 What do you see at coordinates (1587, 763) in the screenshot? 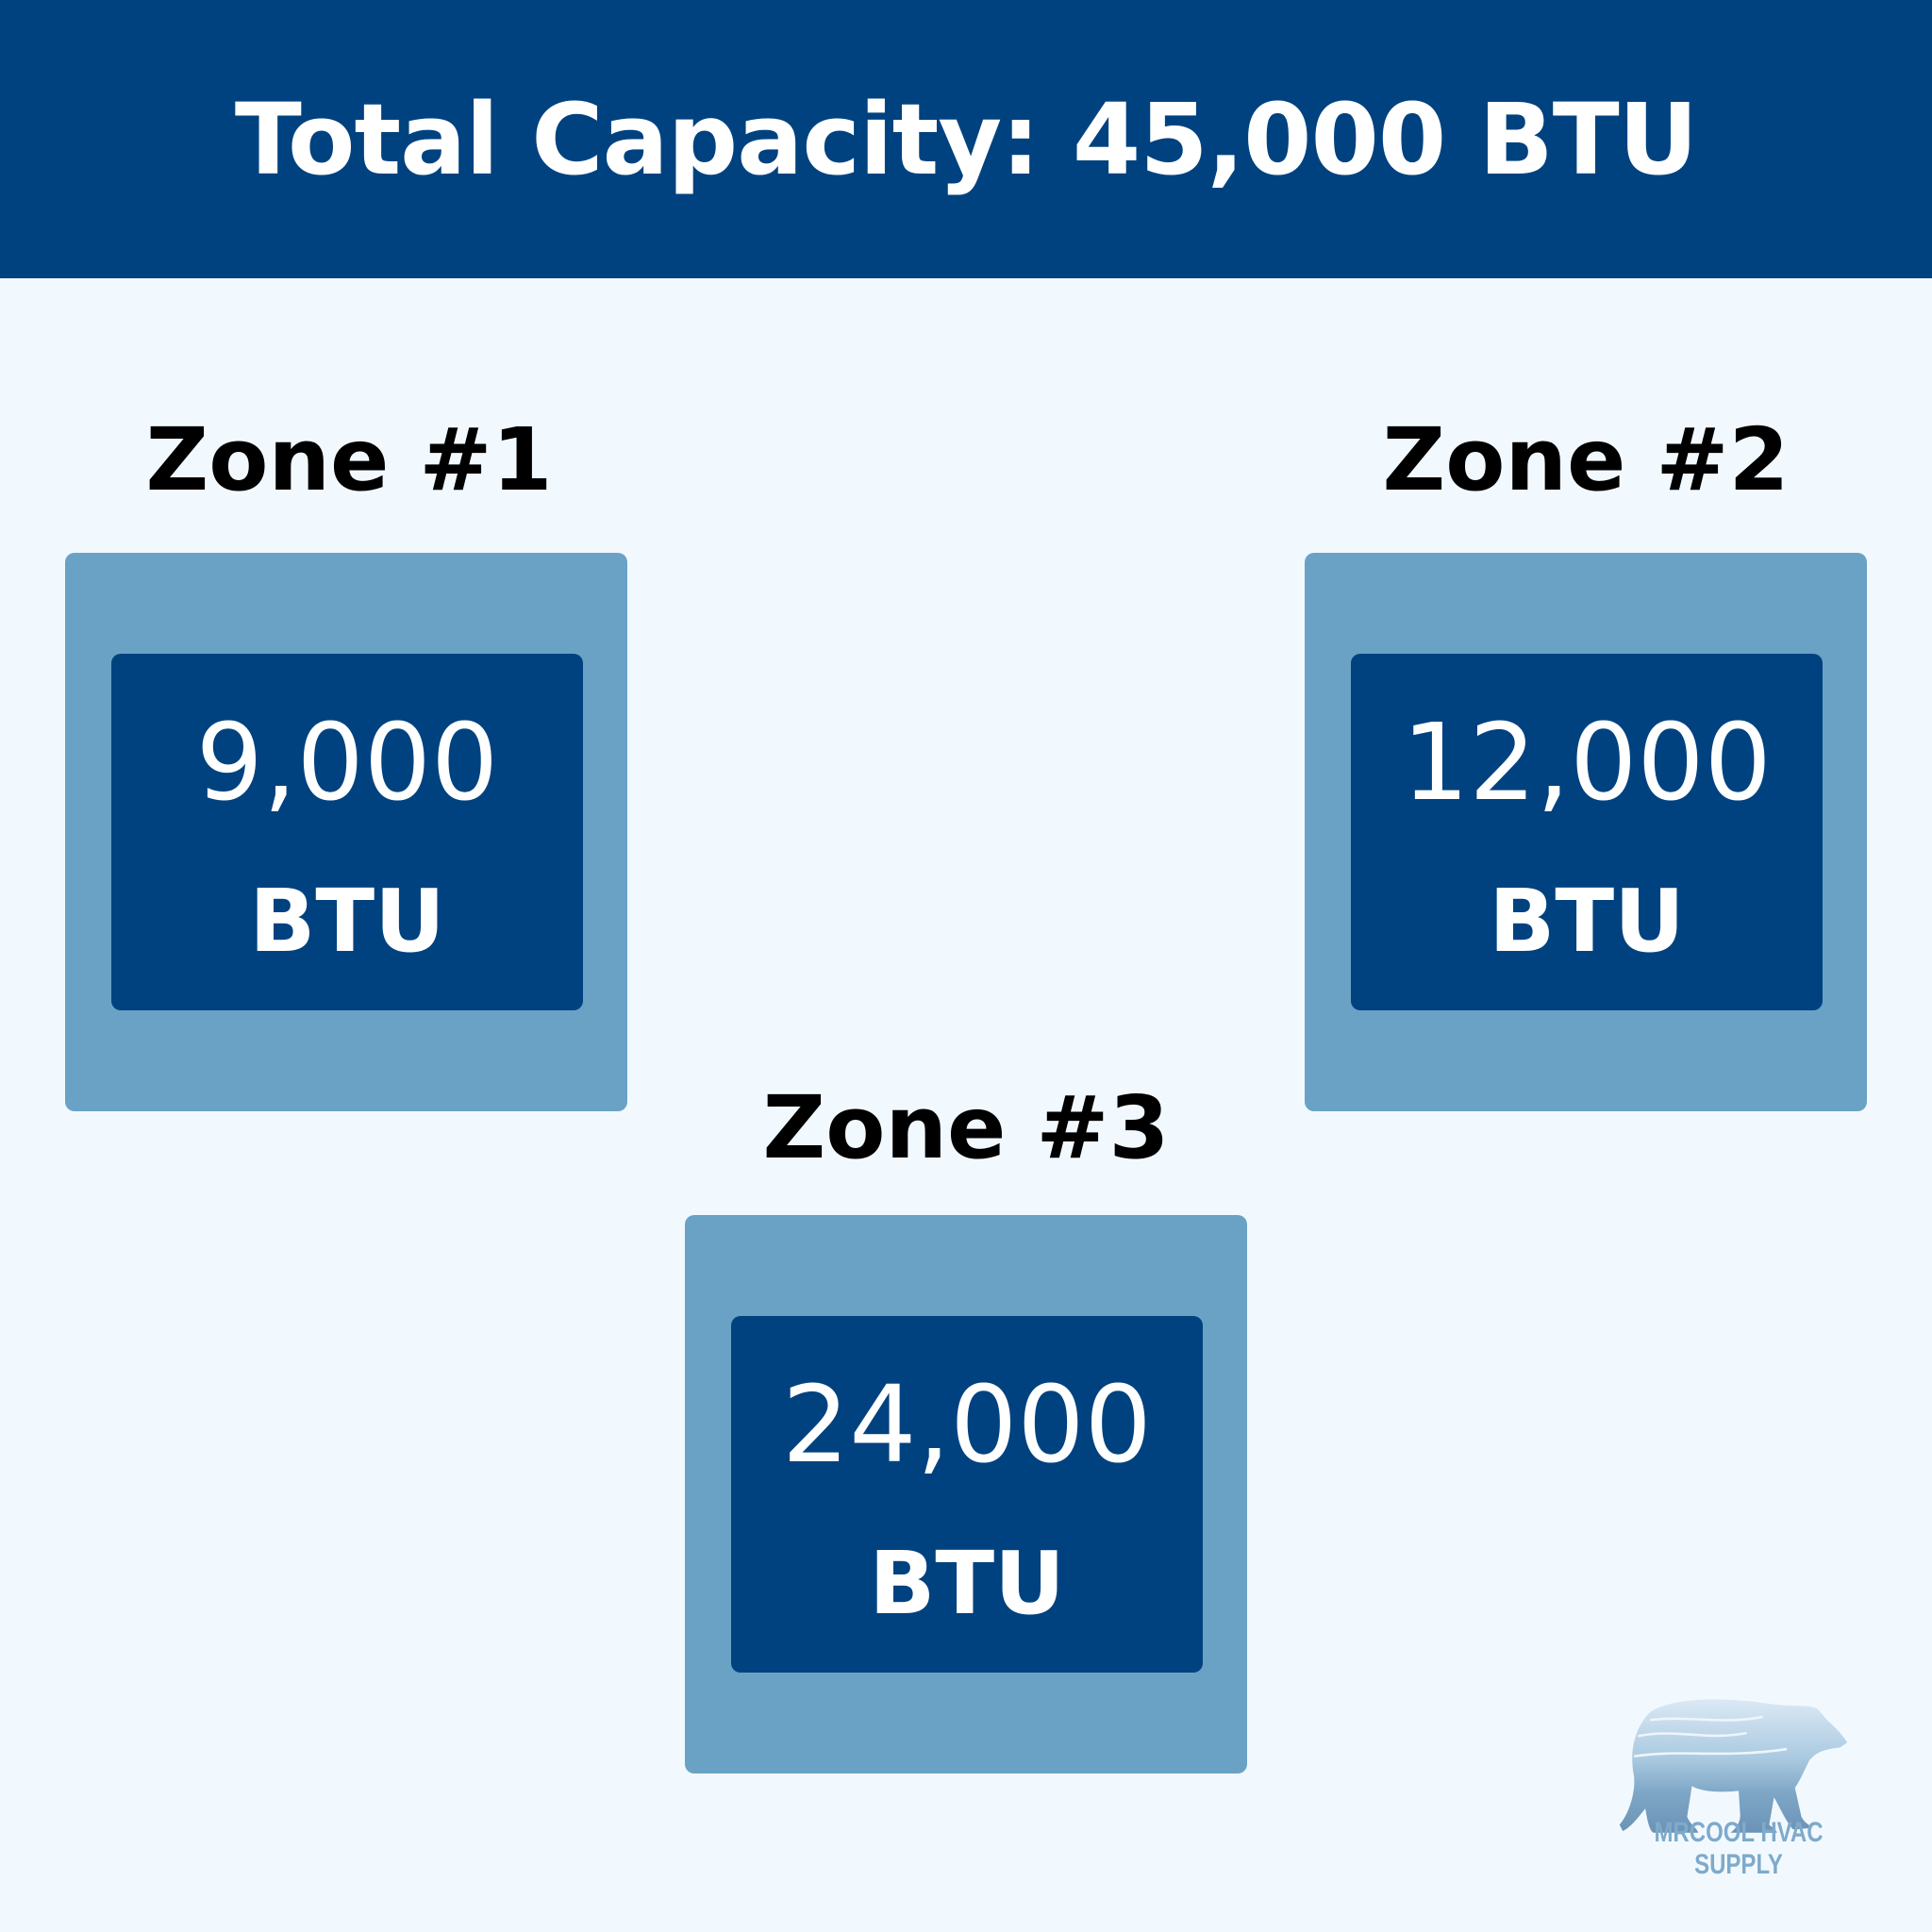
I see `zone-2-value: 12,000` at bounding box center [1587, 763].